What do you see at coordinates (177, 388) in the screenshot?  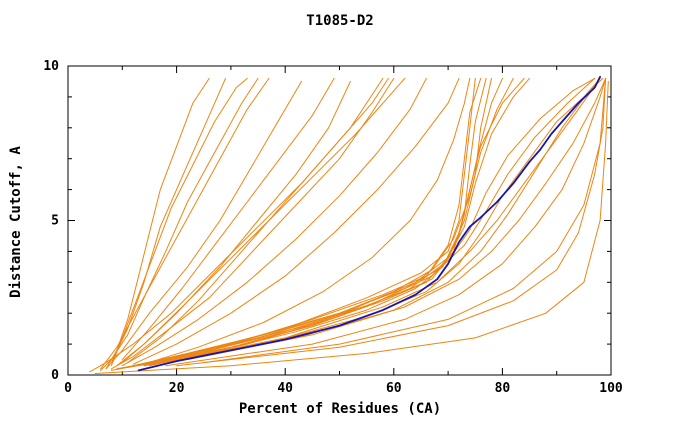 I see `x-tick-label: 20` at bounding box center [177, 388].